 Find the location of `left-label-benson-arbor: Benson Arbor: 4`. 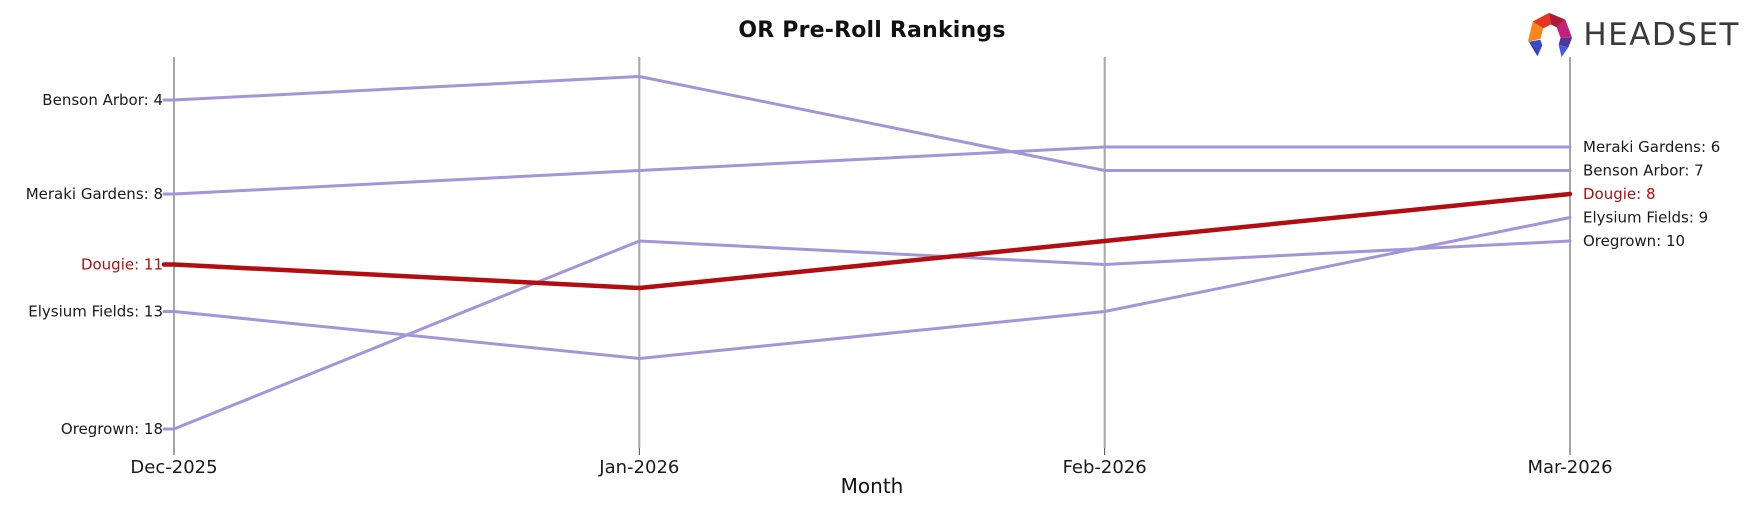

left-label-benson-arbor: Benson Arbor: 4 is located at coordinates (102, 100).